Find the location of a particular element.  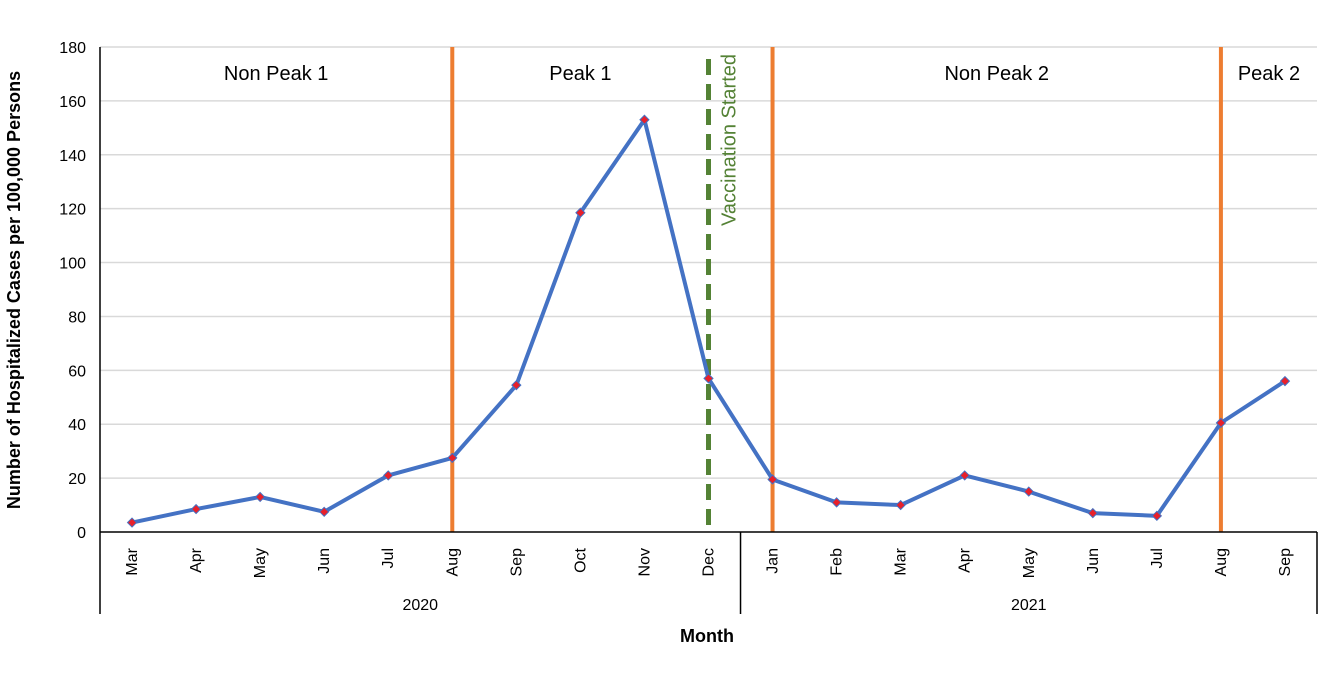

x-axis-title: Month is located at coordinates (707, 636).